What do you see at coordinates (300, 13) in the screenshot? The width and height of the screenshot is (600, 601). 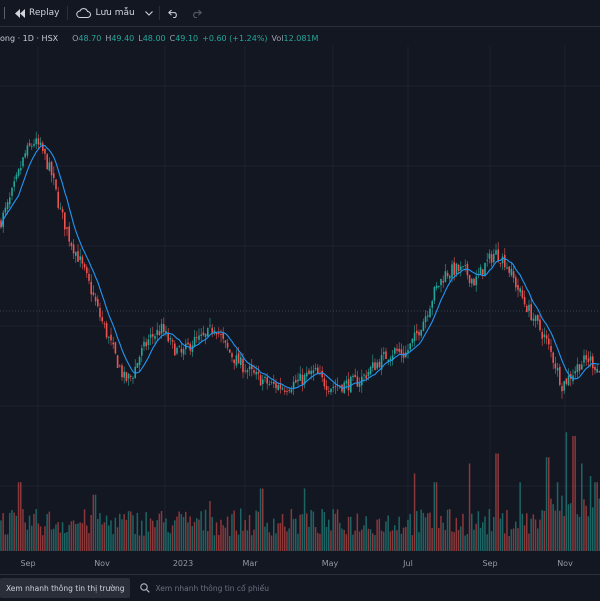 I see `top-toolbar: Replay Lưu mẫu` at bounding box center [300, 13].